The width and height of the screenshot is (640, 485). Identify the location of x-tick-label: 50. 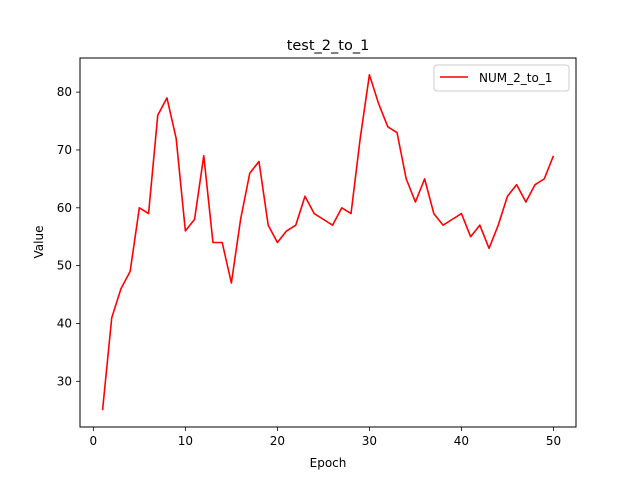
(553, 441).